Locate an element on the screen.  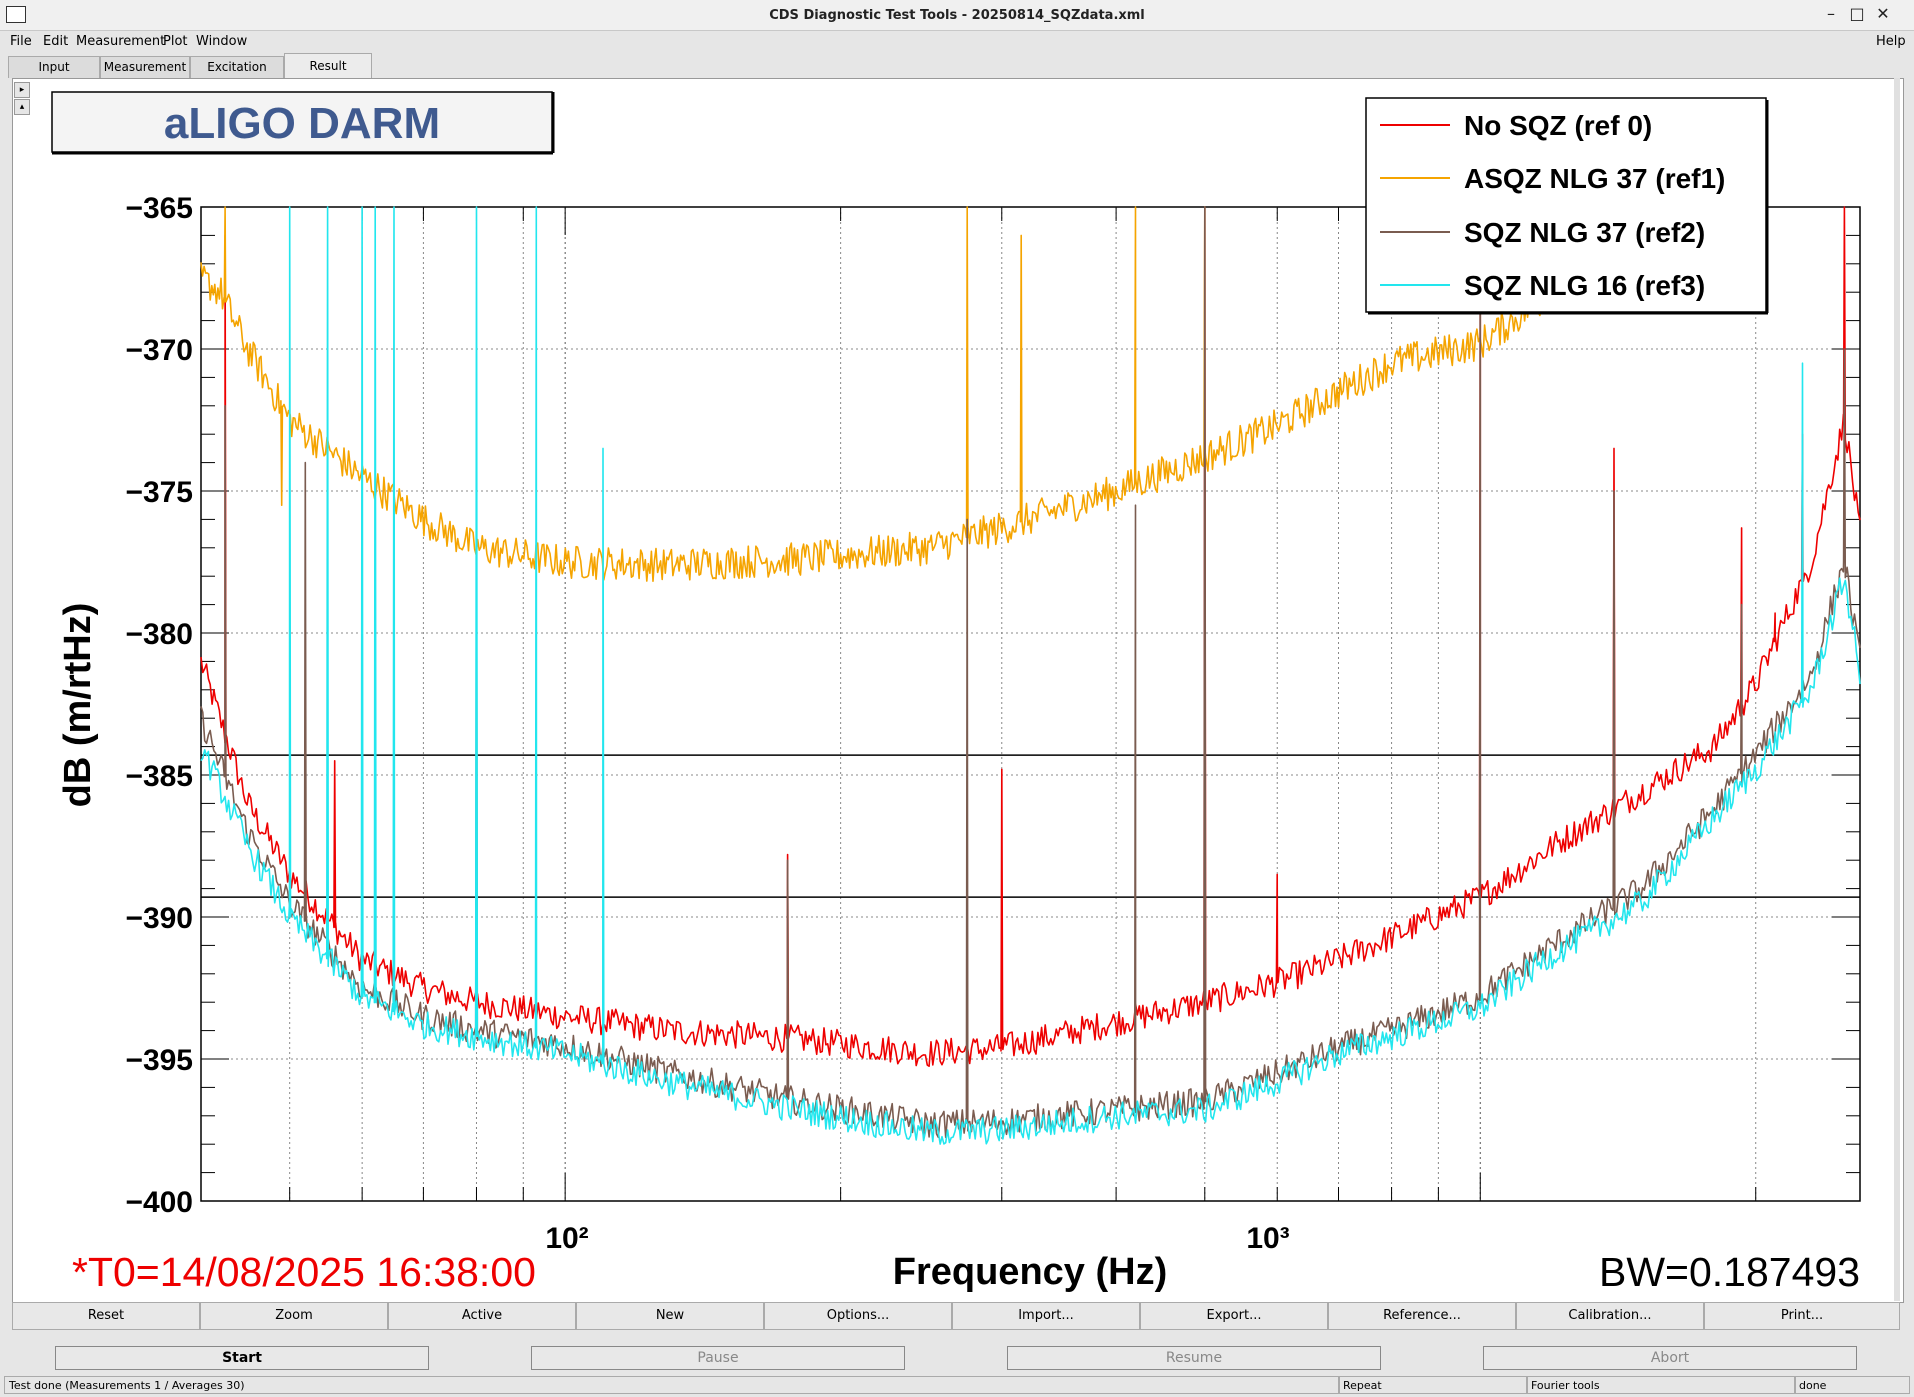
minimize-icon: – is located at coordinates (1831, 13).